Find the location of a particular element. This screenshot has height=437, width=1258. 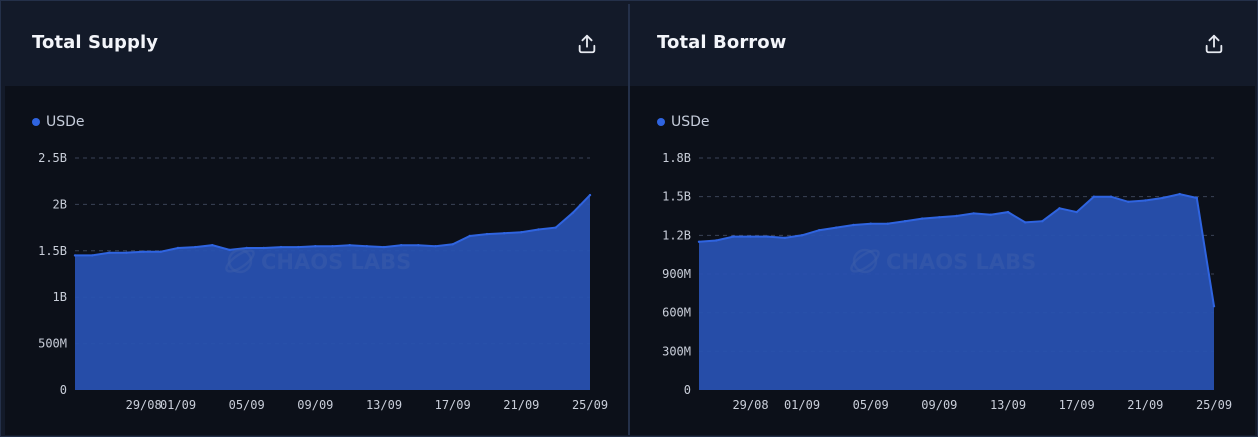

watermark-orbit is located at coordinates (865, 261).